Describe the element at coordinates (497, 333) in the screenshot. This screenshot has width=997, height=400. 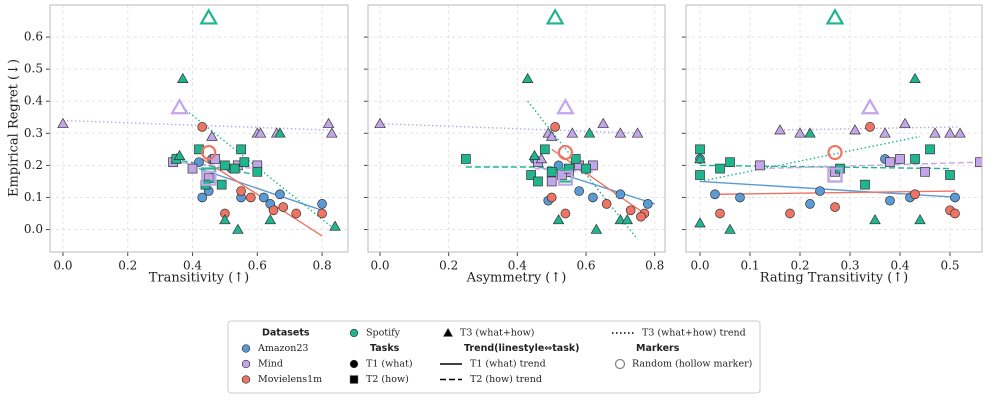
I see `legend-label: T3 (what+how)` at that location.